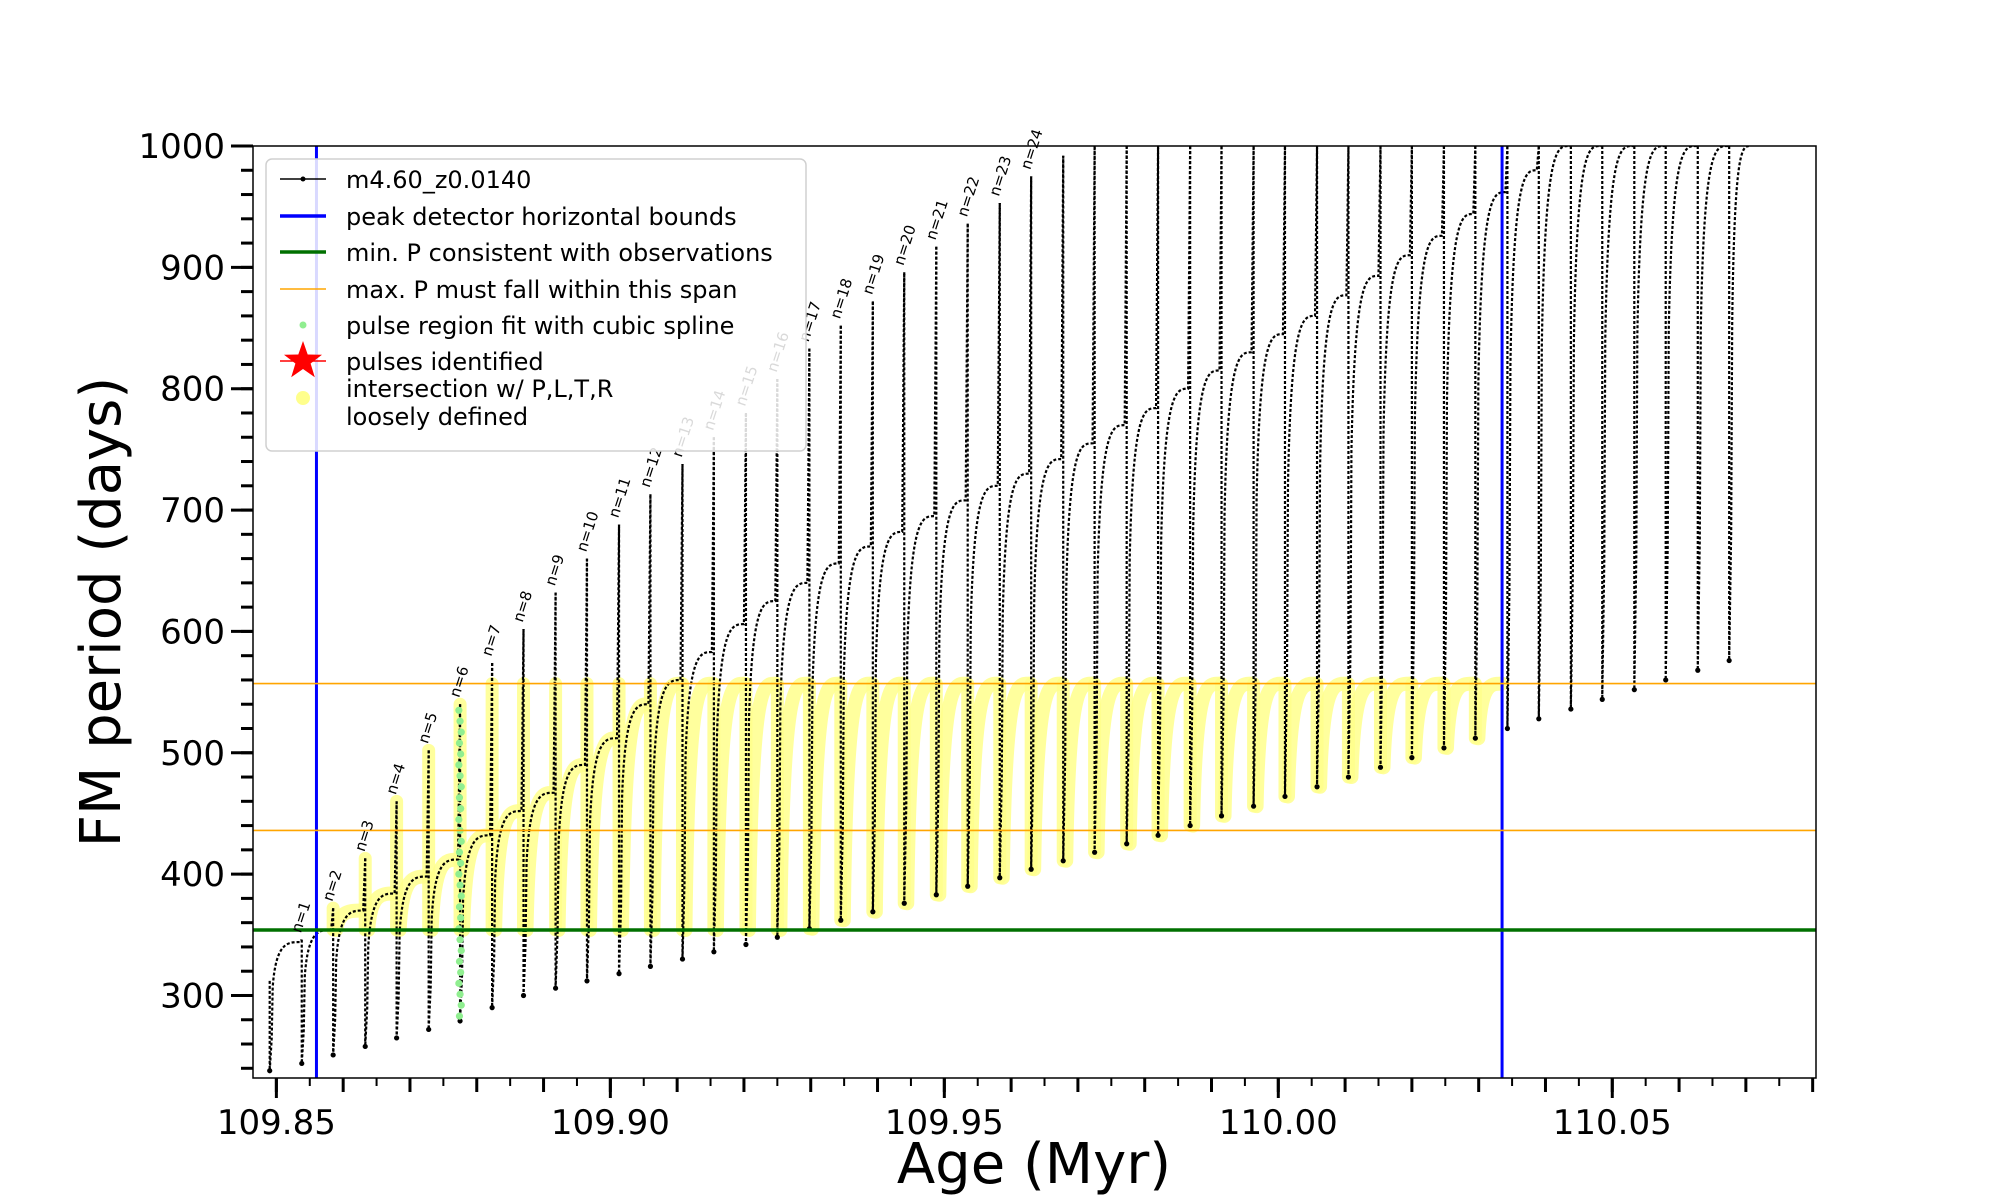 Image resolution: width=2000 pixels, height=1200 pixels. What do you see at coordinates (635, 817) in the screenshot?
I see `intersection-band-arc` at bounding box center [635, 817].